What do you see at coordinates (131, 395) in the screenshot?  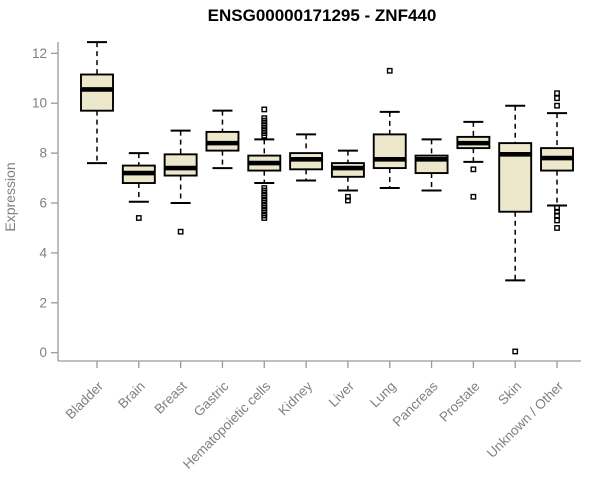 I see `category-label: Brain` at bounding box center [131, 395].